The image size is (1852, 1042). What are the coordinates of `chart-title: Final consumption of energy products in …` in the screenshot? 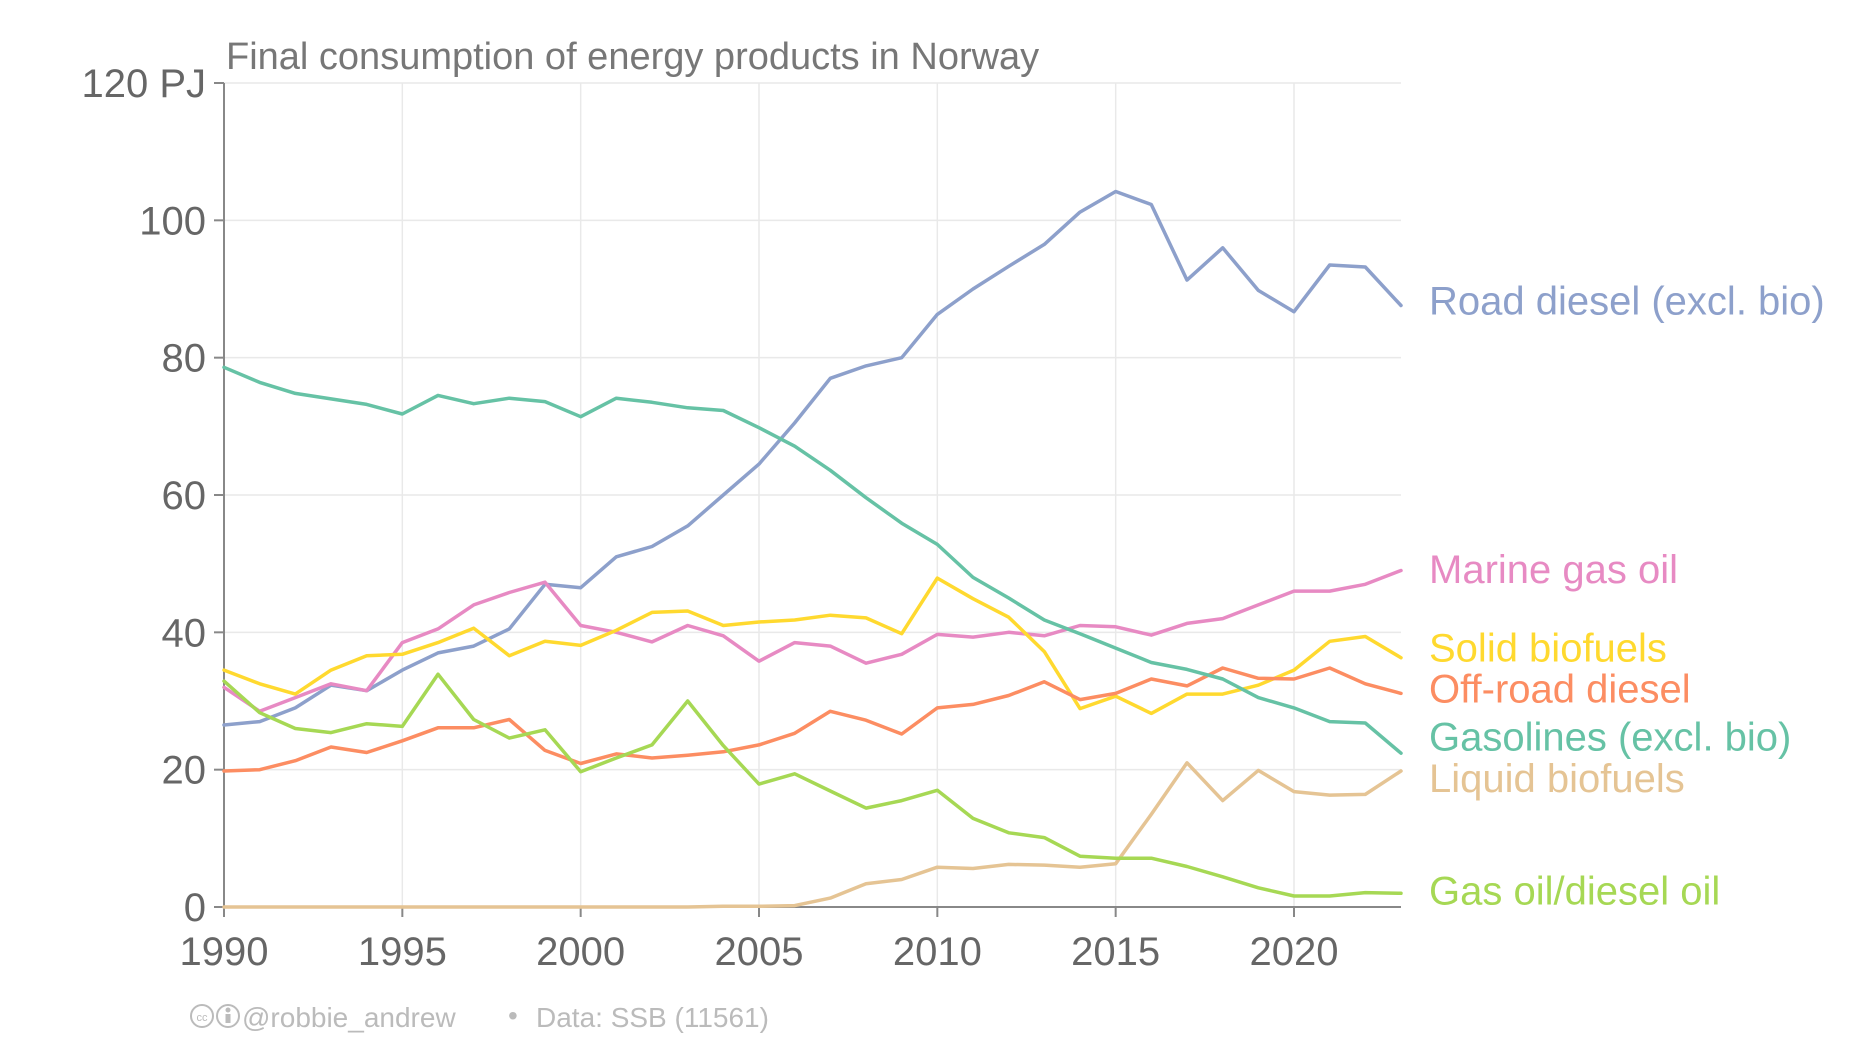 It's located at (632, 57).